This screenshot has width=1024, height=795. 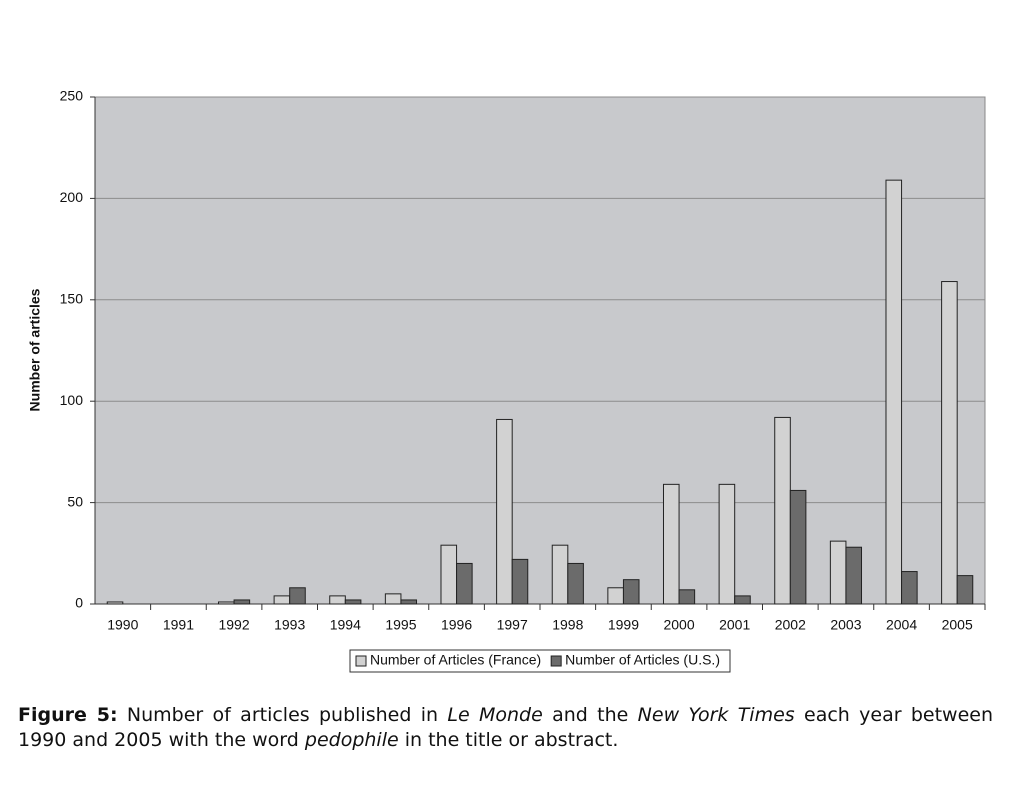 I want to click on x-tick-label: 1993, so click(x=289, y=625).